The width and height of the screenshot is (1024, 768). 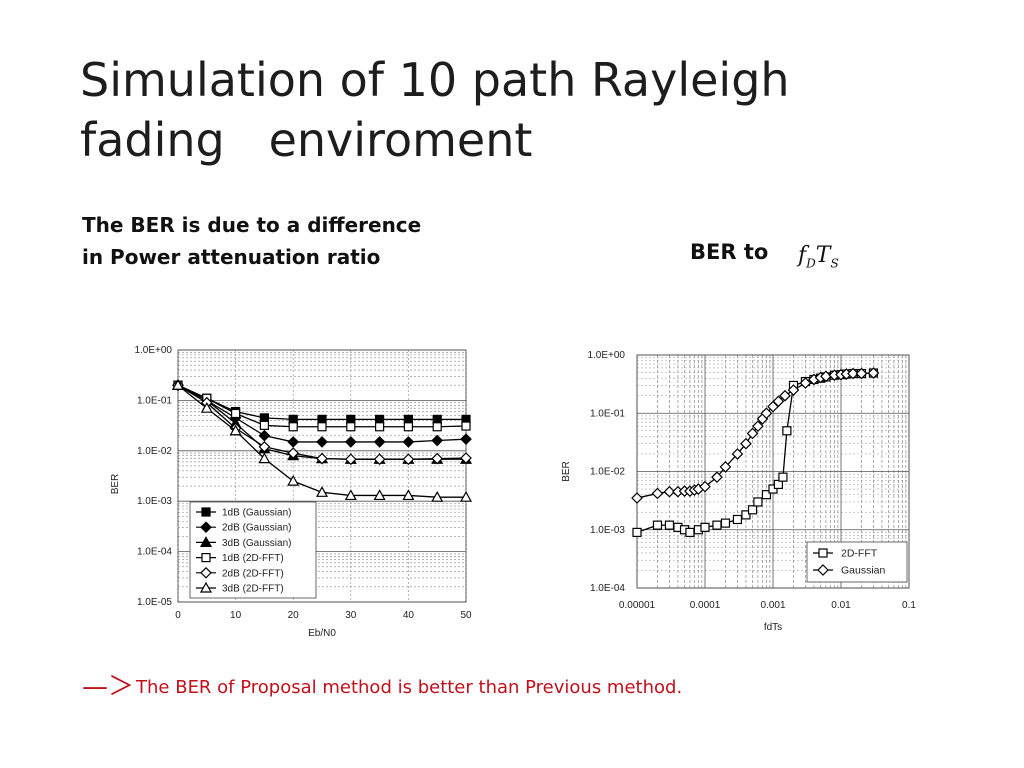 I want to click on subtitle-line-2: in Power attenuation ratio, so click(x=231, y=257).